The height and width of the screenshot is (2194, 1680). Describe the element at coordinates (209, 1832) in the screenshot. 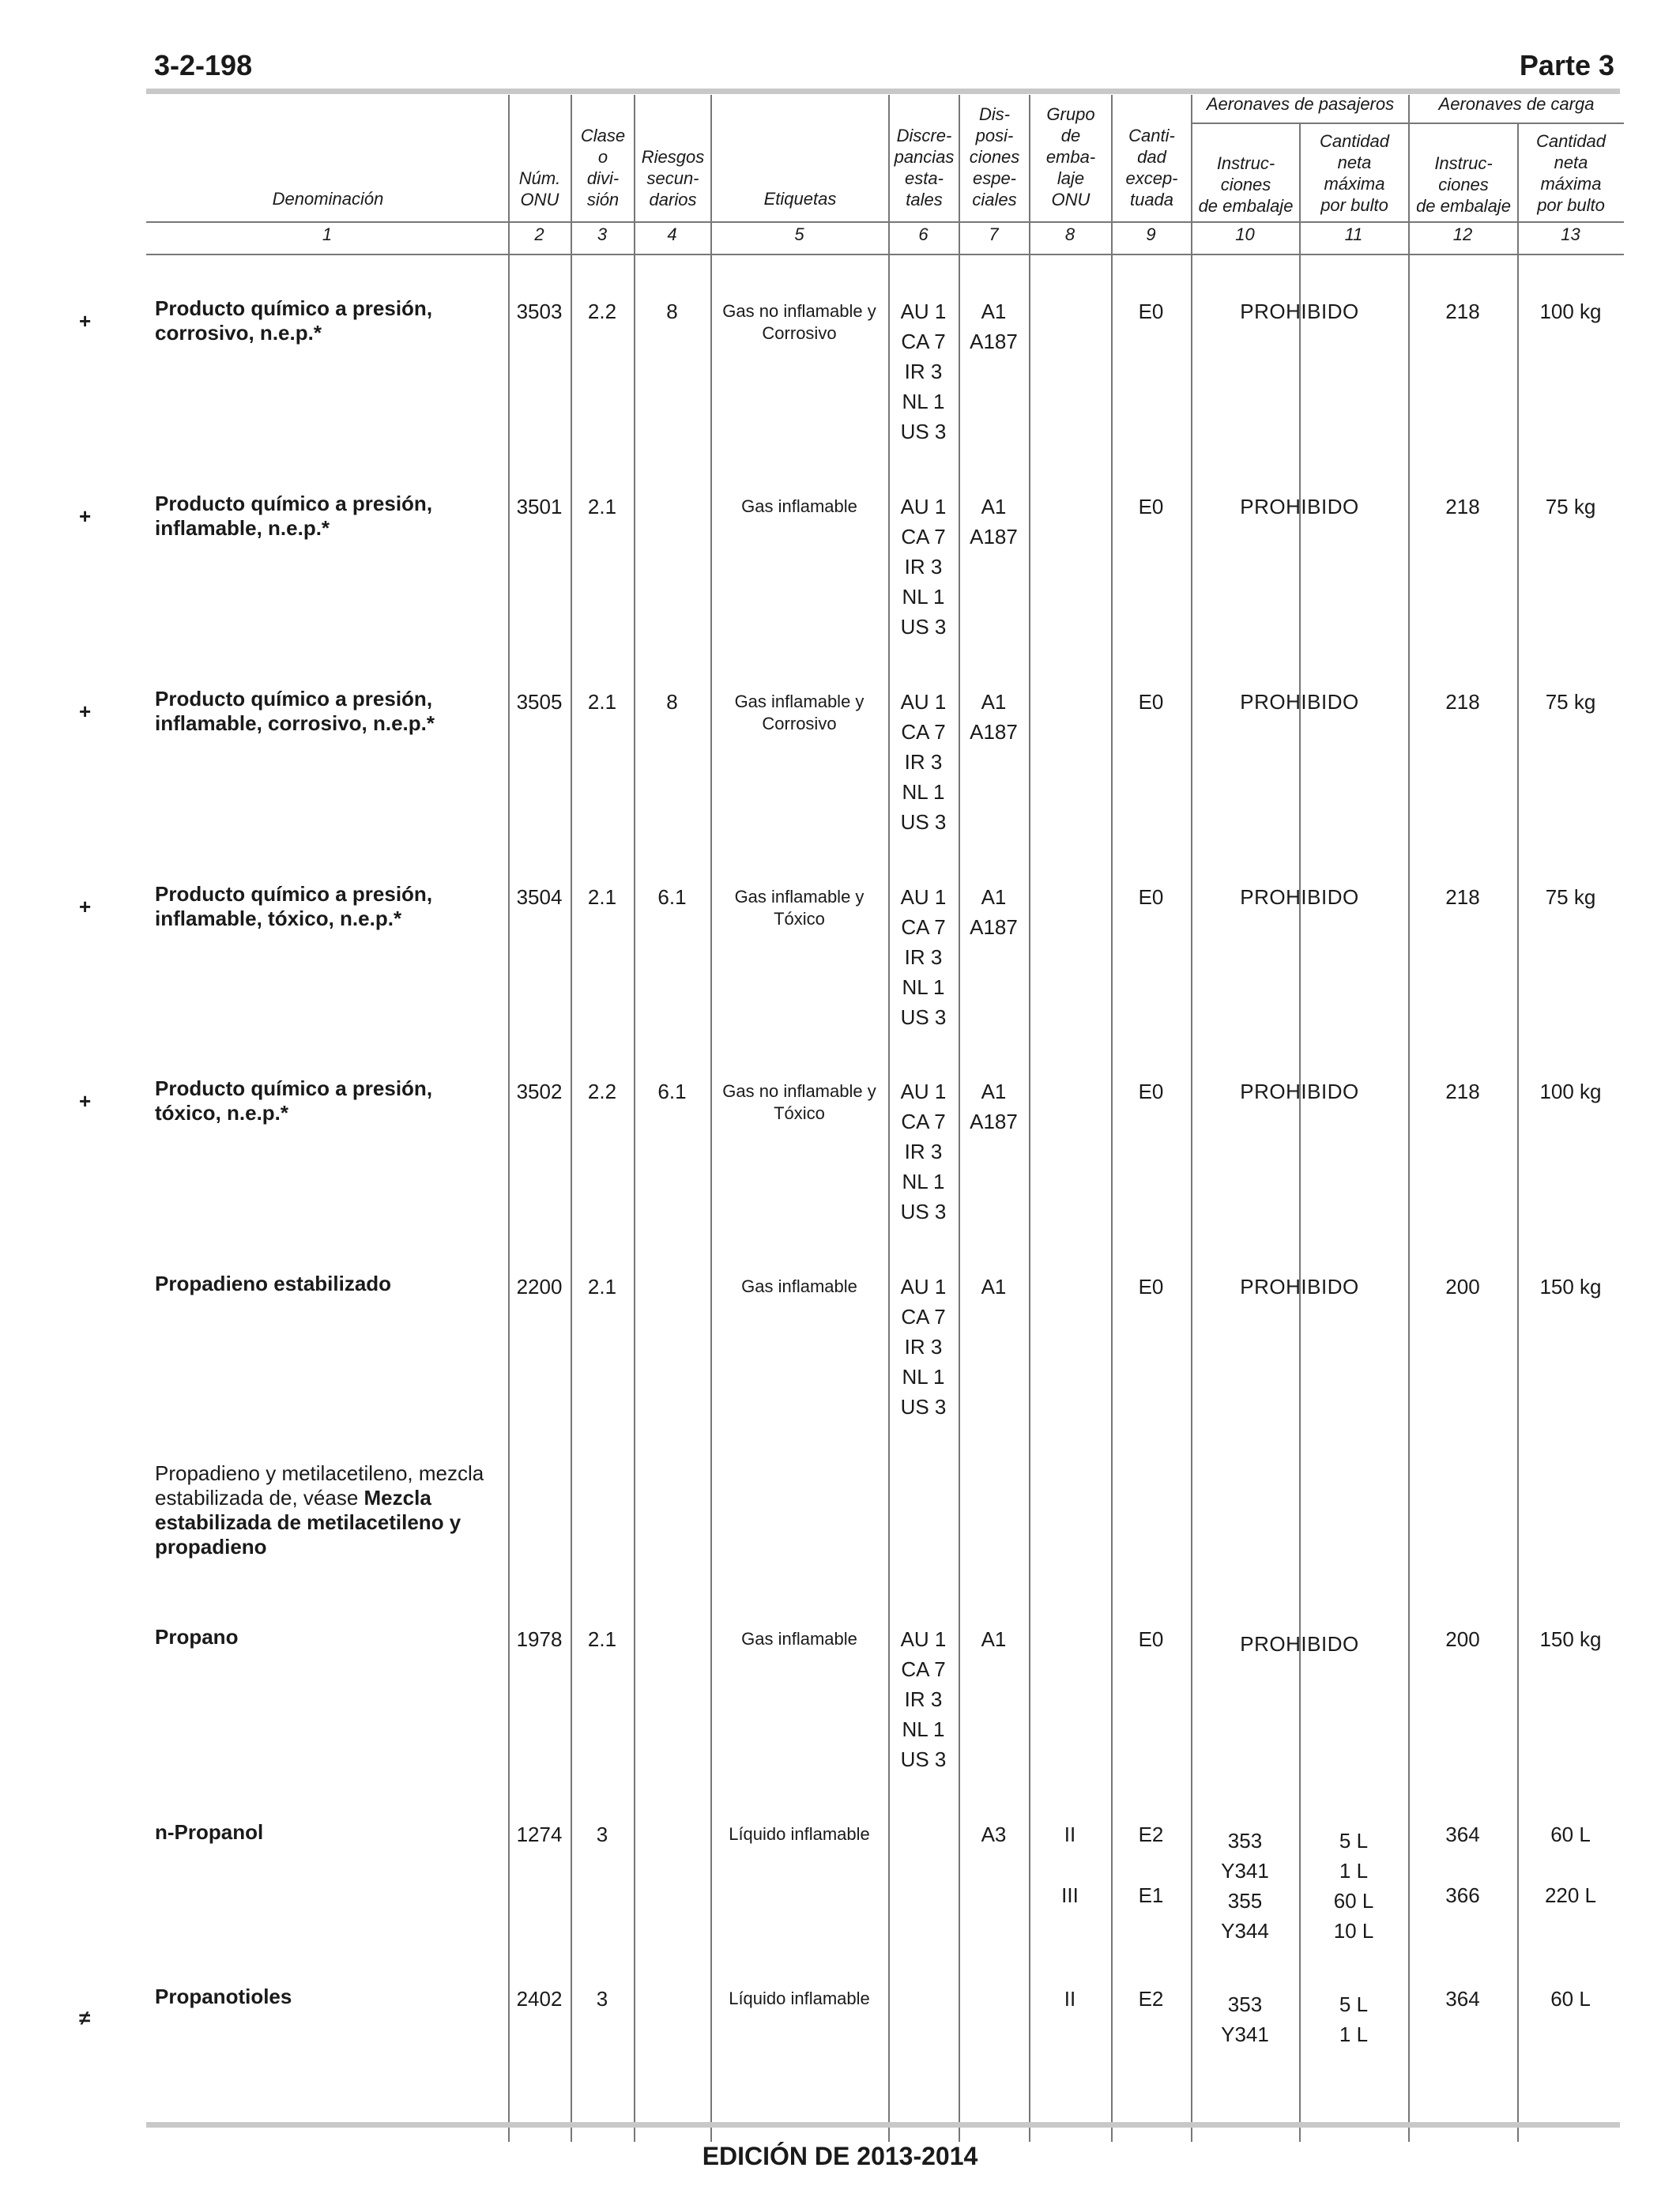

I see `entry-name: n-Propanol` at that location.